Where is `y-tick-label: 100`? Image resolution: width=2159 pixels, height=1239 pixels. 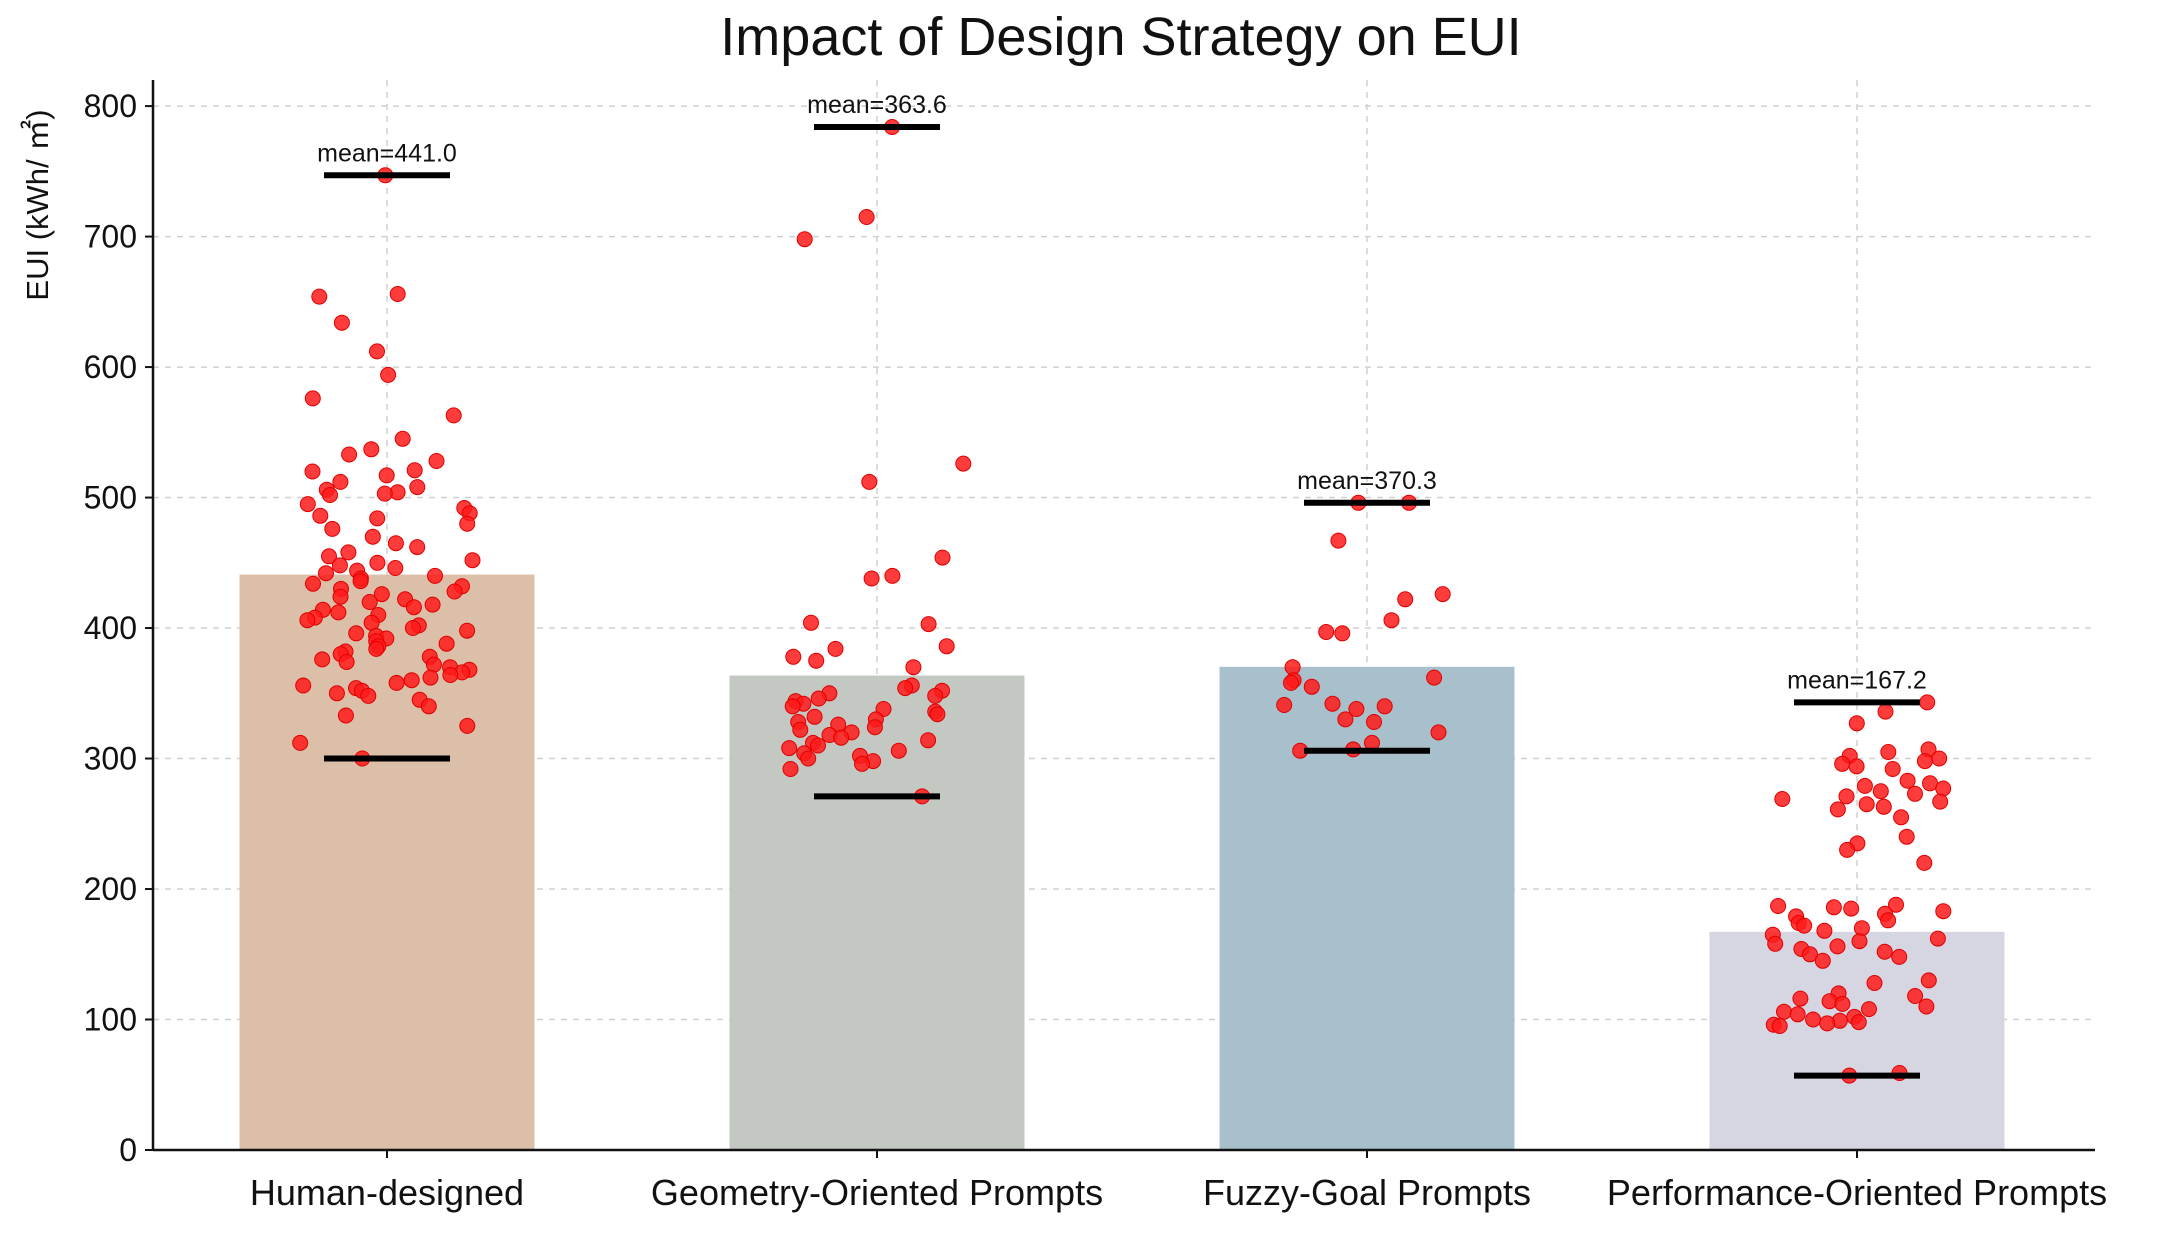
y-tick-label: 100 is located at coordinates (110, 1020).